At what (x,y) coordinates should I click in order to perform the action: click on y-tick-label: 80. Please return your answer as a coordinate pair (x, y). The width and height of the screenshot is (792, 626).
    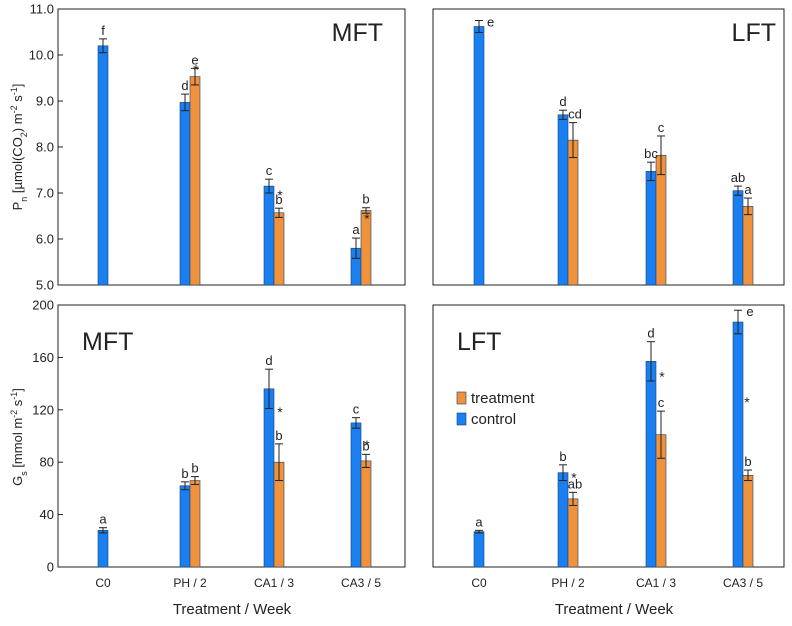
    Looking at the image, I should click on (47, 462).